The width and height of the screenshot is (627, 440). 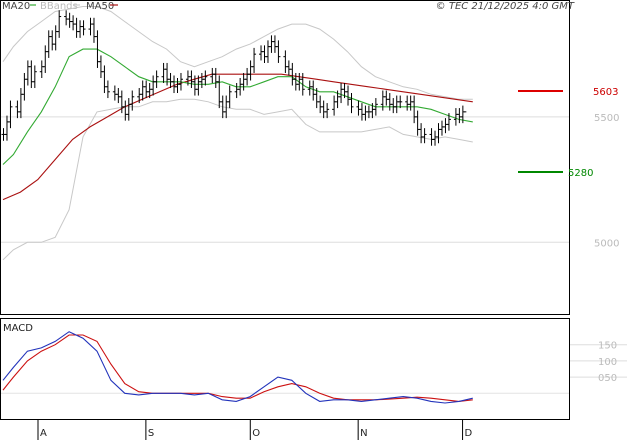 I want to click on macd-gridlines: 150 100 050, so click(x=314, y=367).